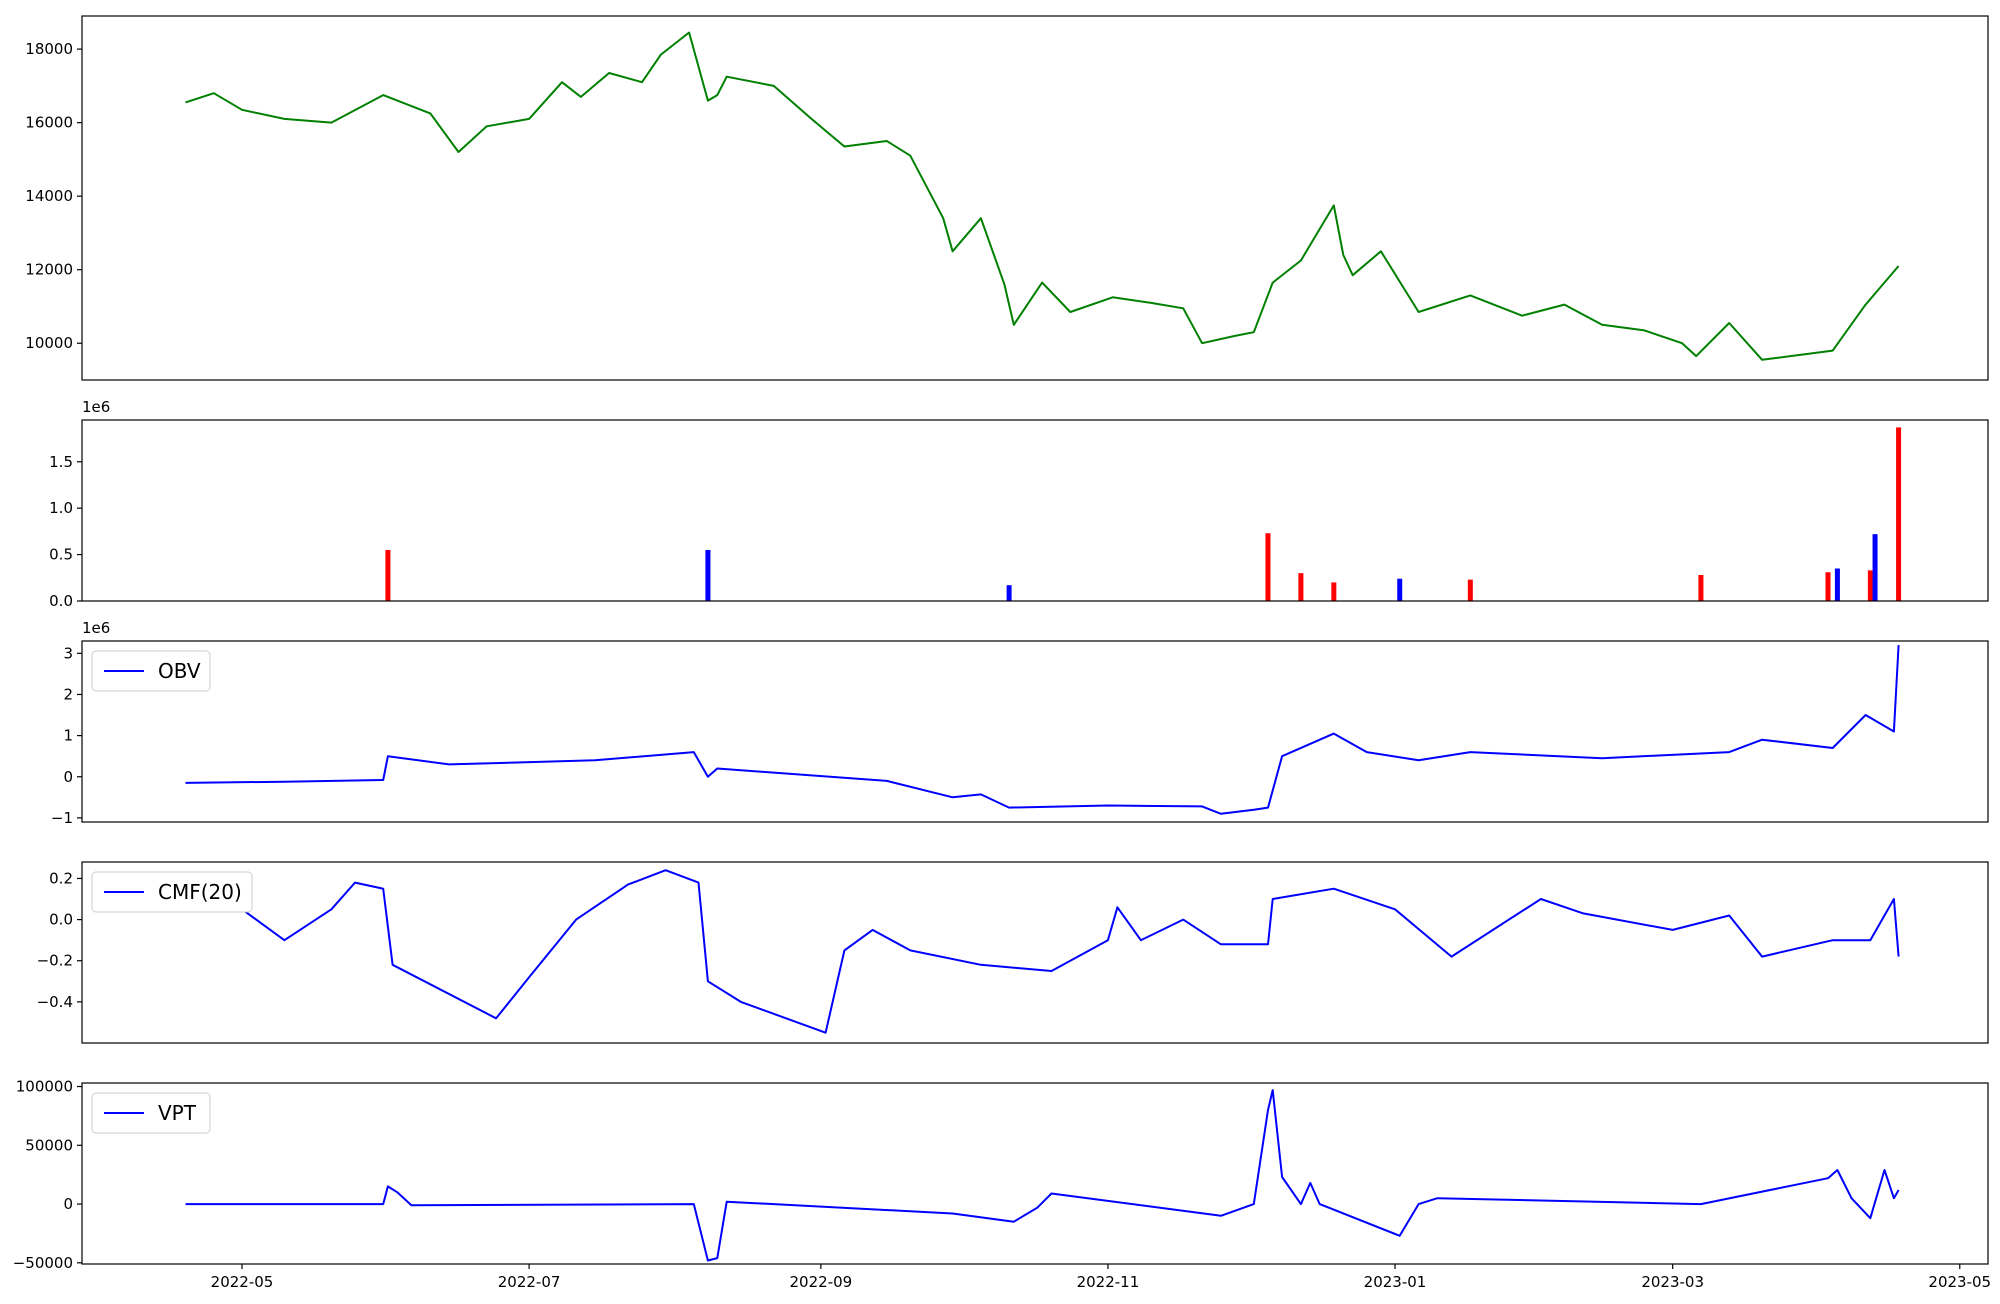  Describe the element at coordinates (1672, 1282) in the screenshot. I see `x-tick-label: 2023-03` at that location.